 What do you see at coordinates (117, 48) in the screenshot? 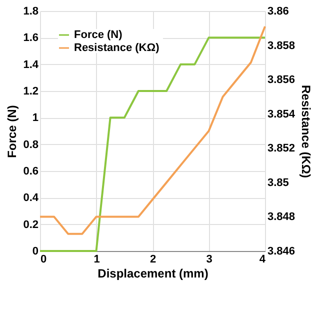
I see `legend-label: Resistance (KΩ)` at bounding box center [117, 48].